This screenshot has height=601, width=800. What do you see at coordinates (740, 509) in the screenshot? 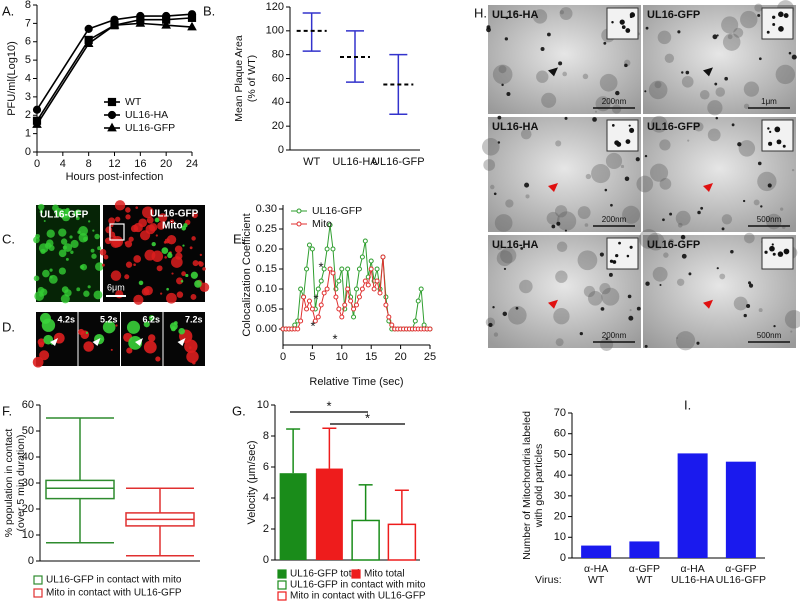
I see `bar` at bounding box center [740, 509].